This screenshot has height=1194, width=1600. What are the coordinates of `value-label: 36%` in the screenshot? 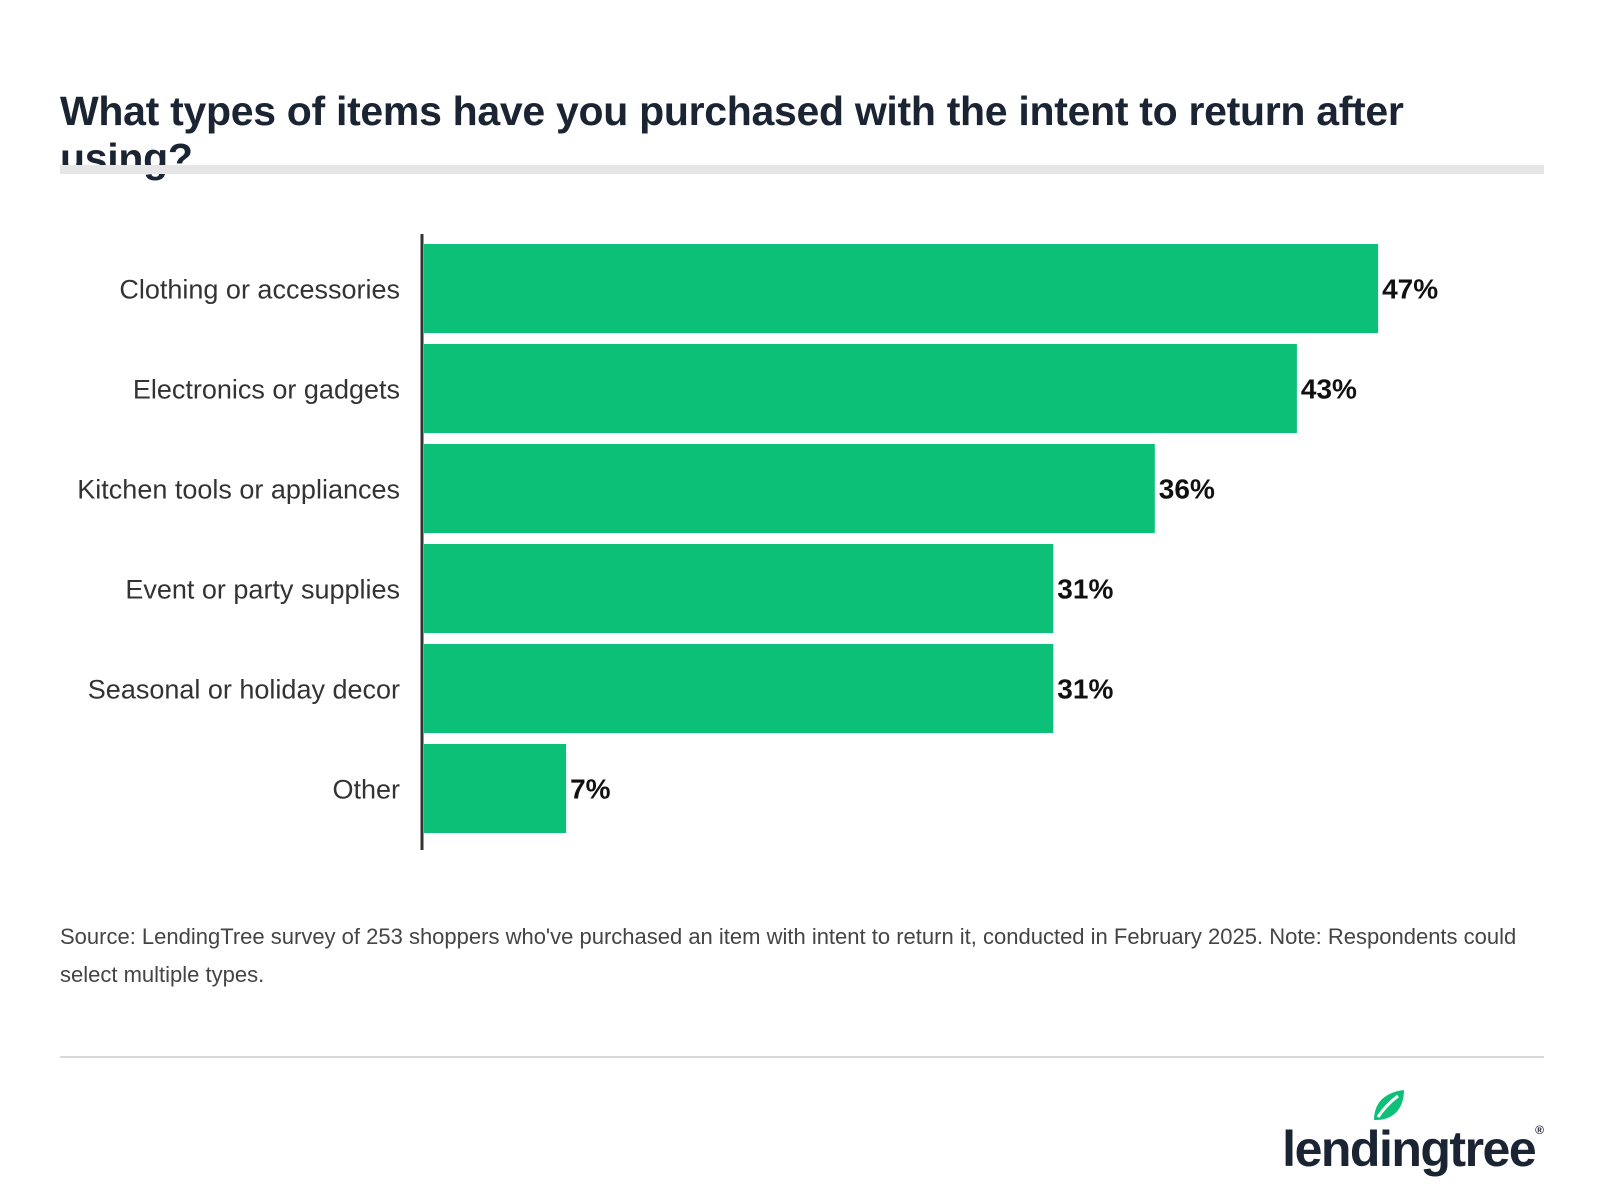 It's located at (1187, 489).